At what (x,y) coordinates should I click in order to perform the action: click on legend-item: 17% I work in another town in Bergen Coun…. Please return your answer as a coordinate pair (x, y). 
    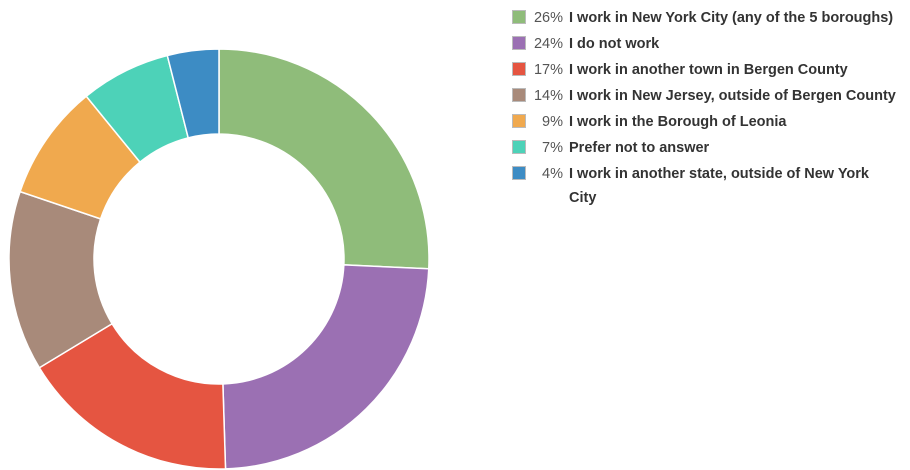
    Looking at the image, I should click on (709, 70).